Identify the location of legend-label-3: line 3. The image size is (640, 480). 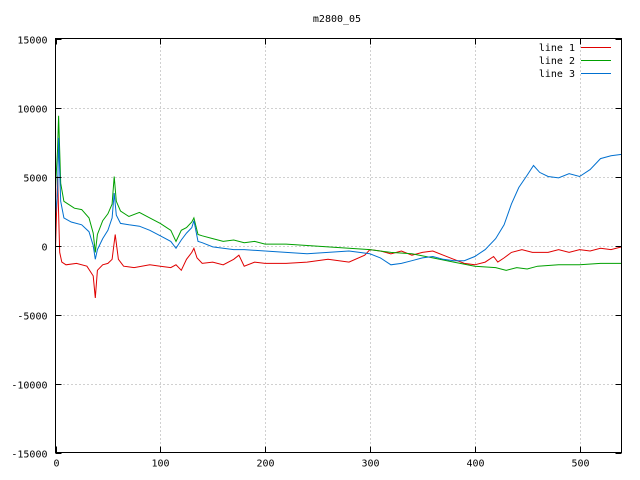
(557, 74).